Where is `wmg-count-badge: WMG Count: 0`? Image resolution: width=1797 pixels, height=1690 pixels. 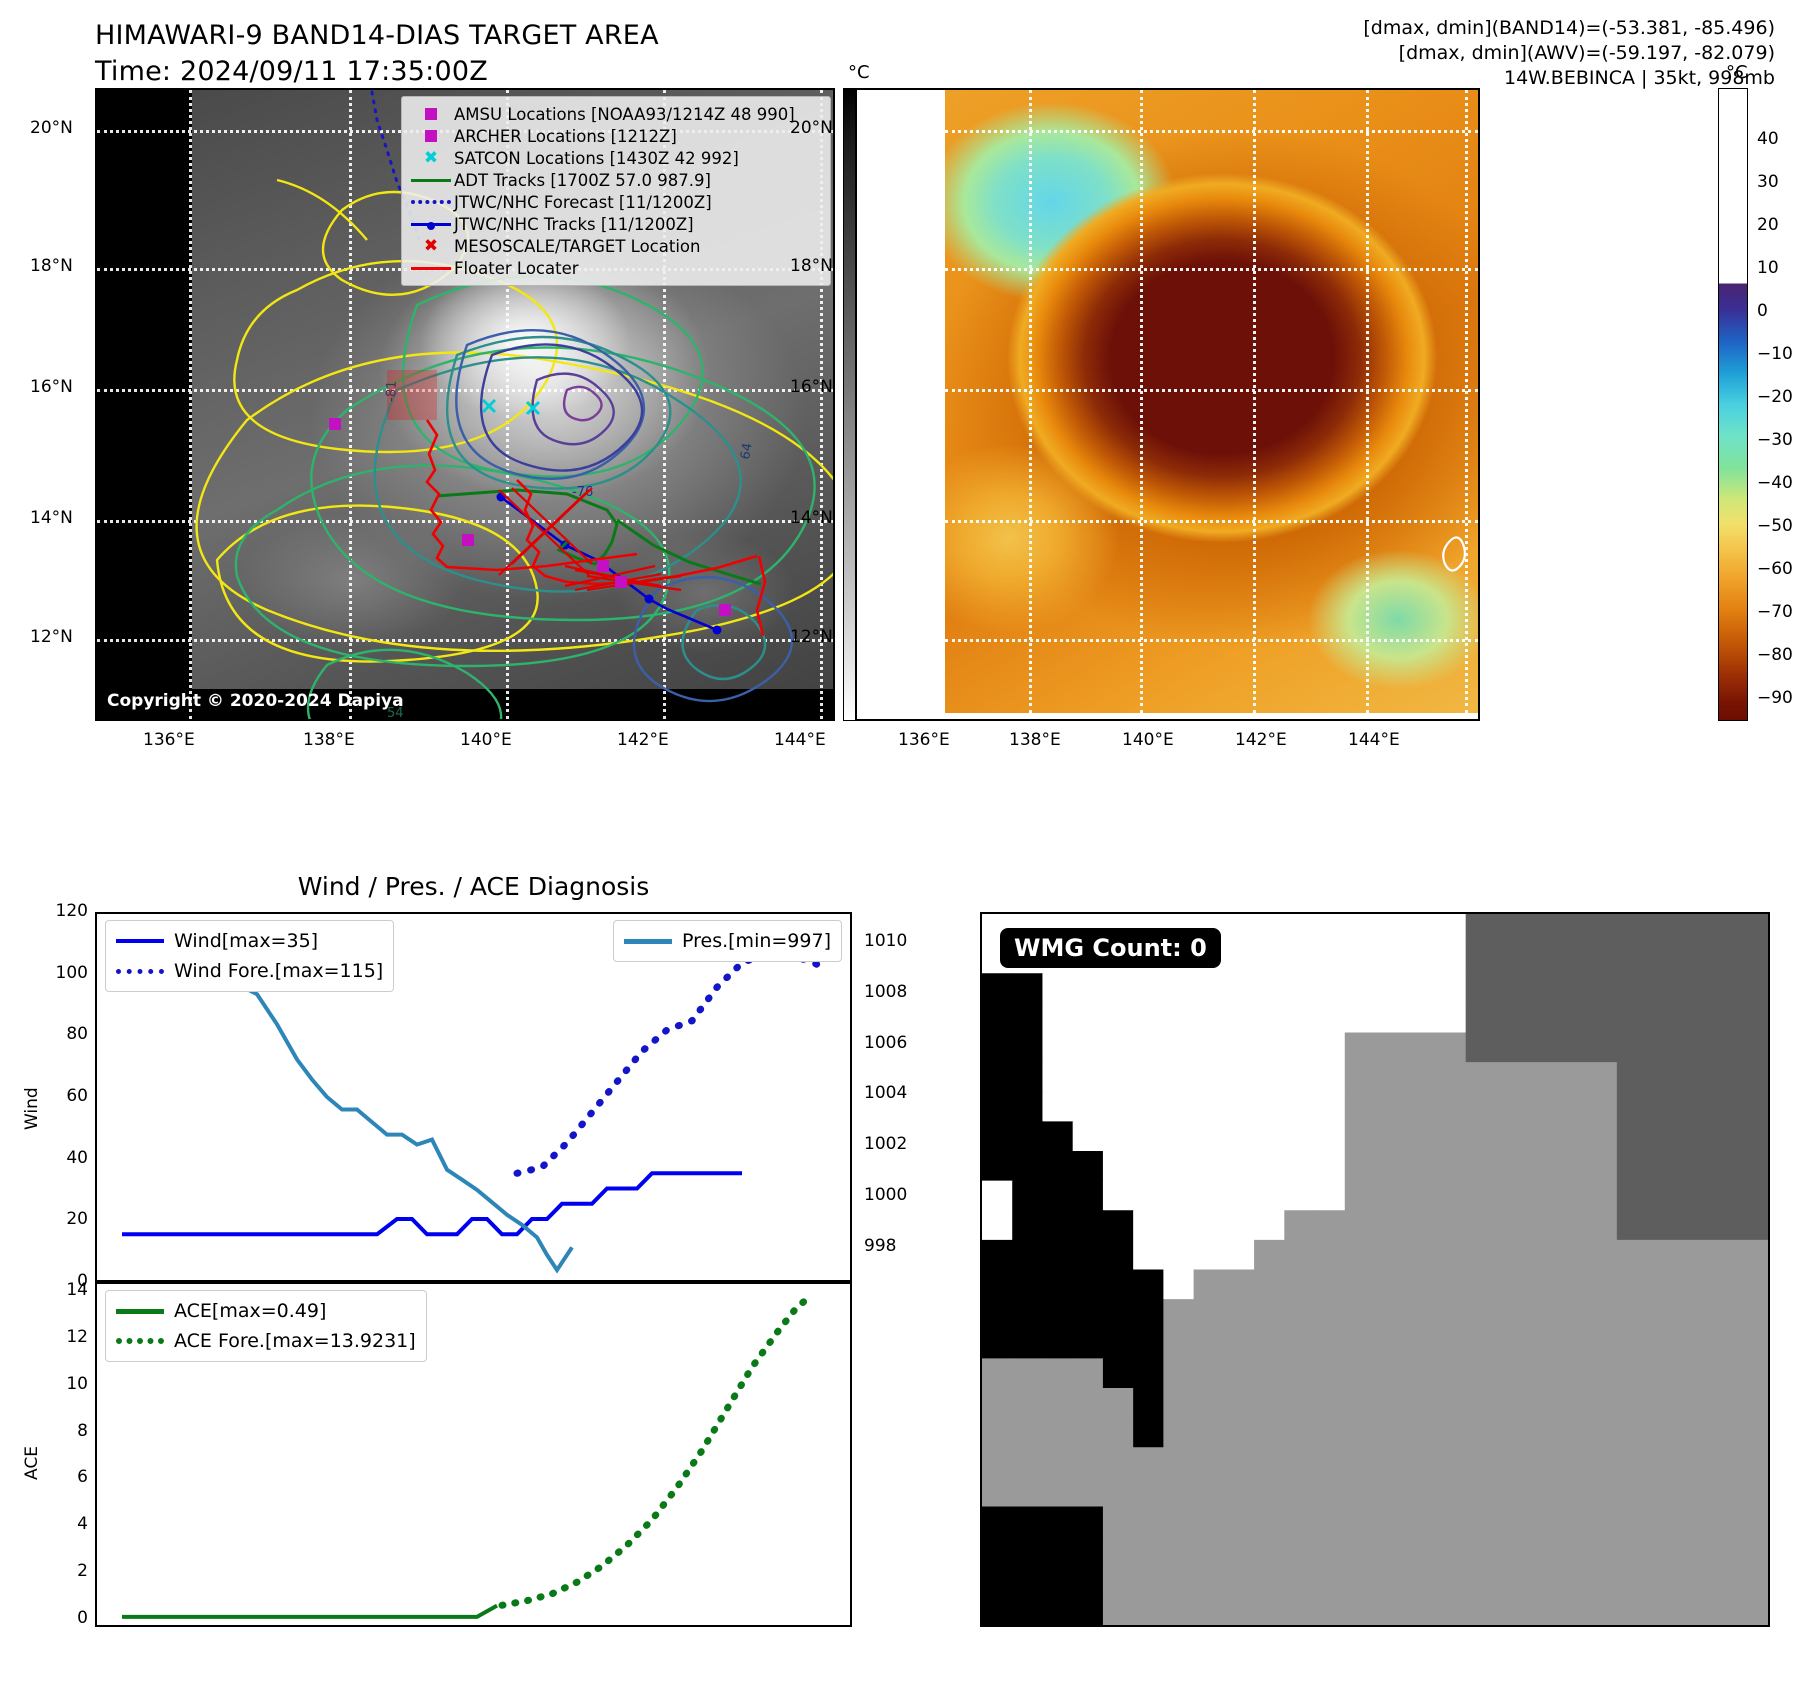 wmg-count-badge: WMG Count: 0 is located at coordinates (1110, 948).